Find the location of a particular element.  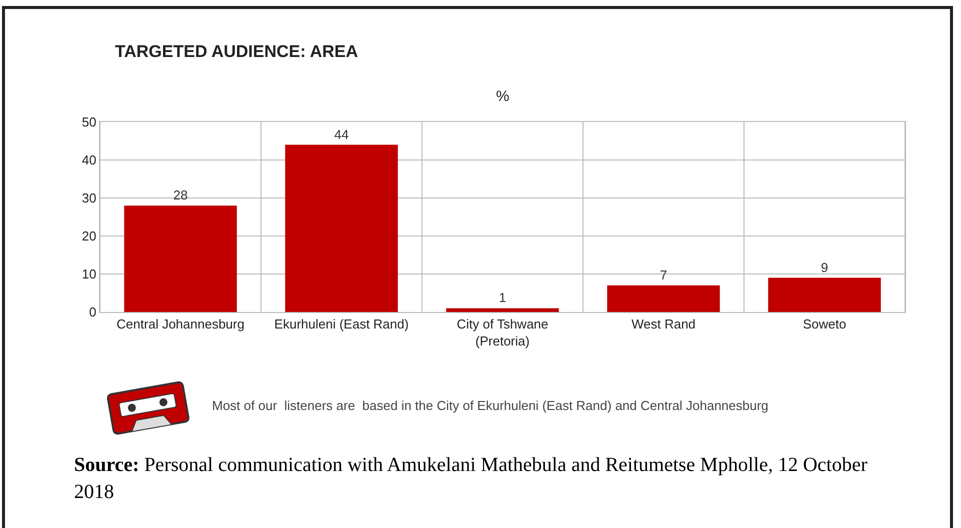

x-tick-label: West Rand is located at coordinates (663, 324).